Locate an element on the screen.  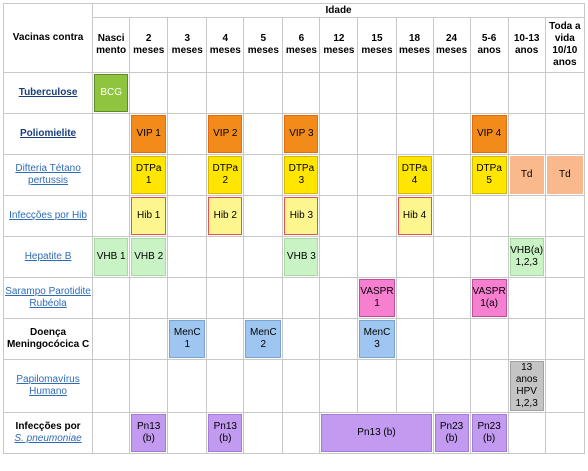
dose-td-2: Td is located at coordinates (564, 175).